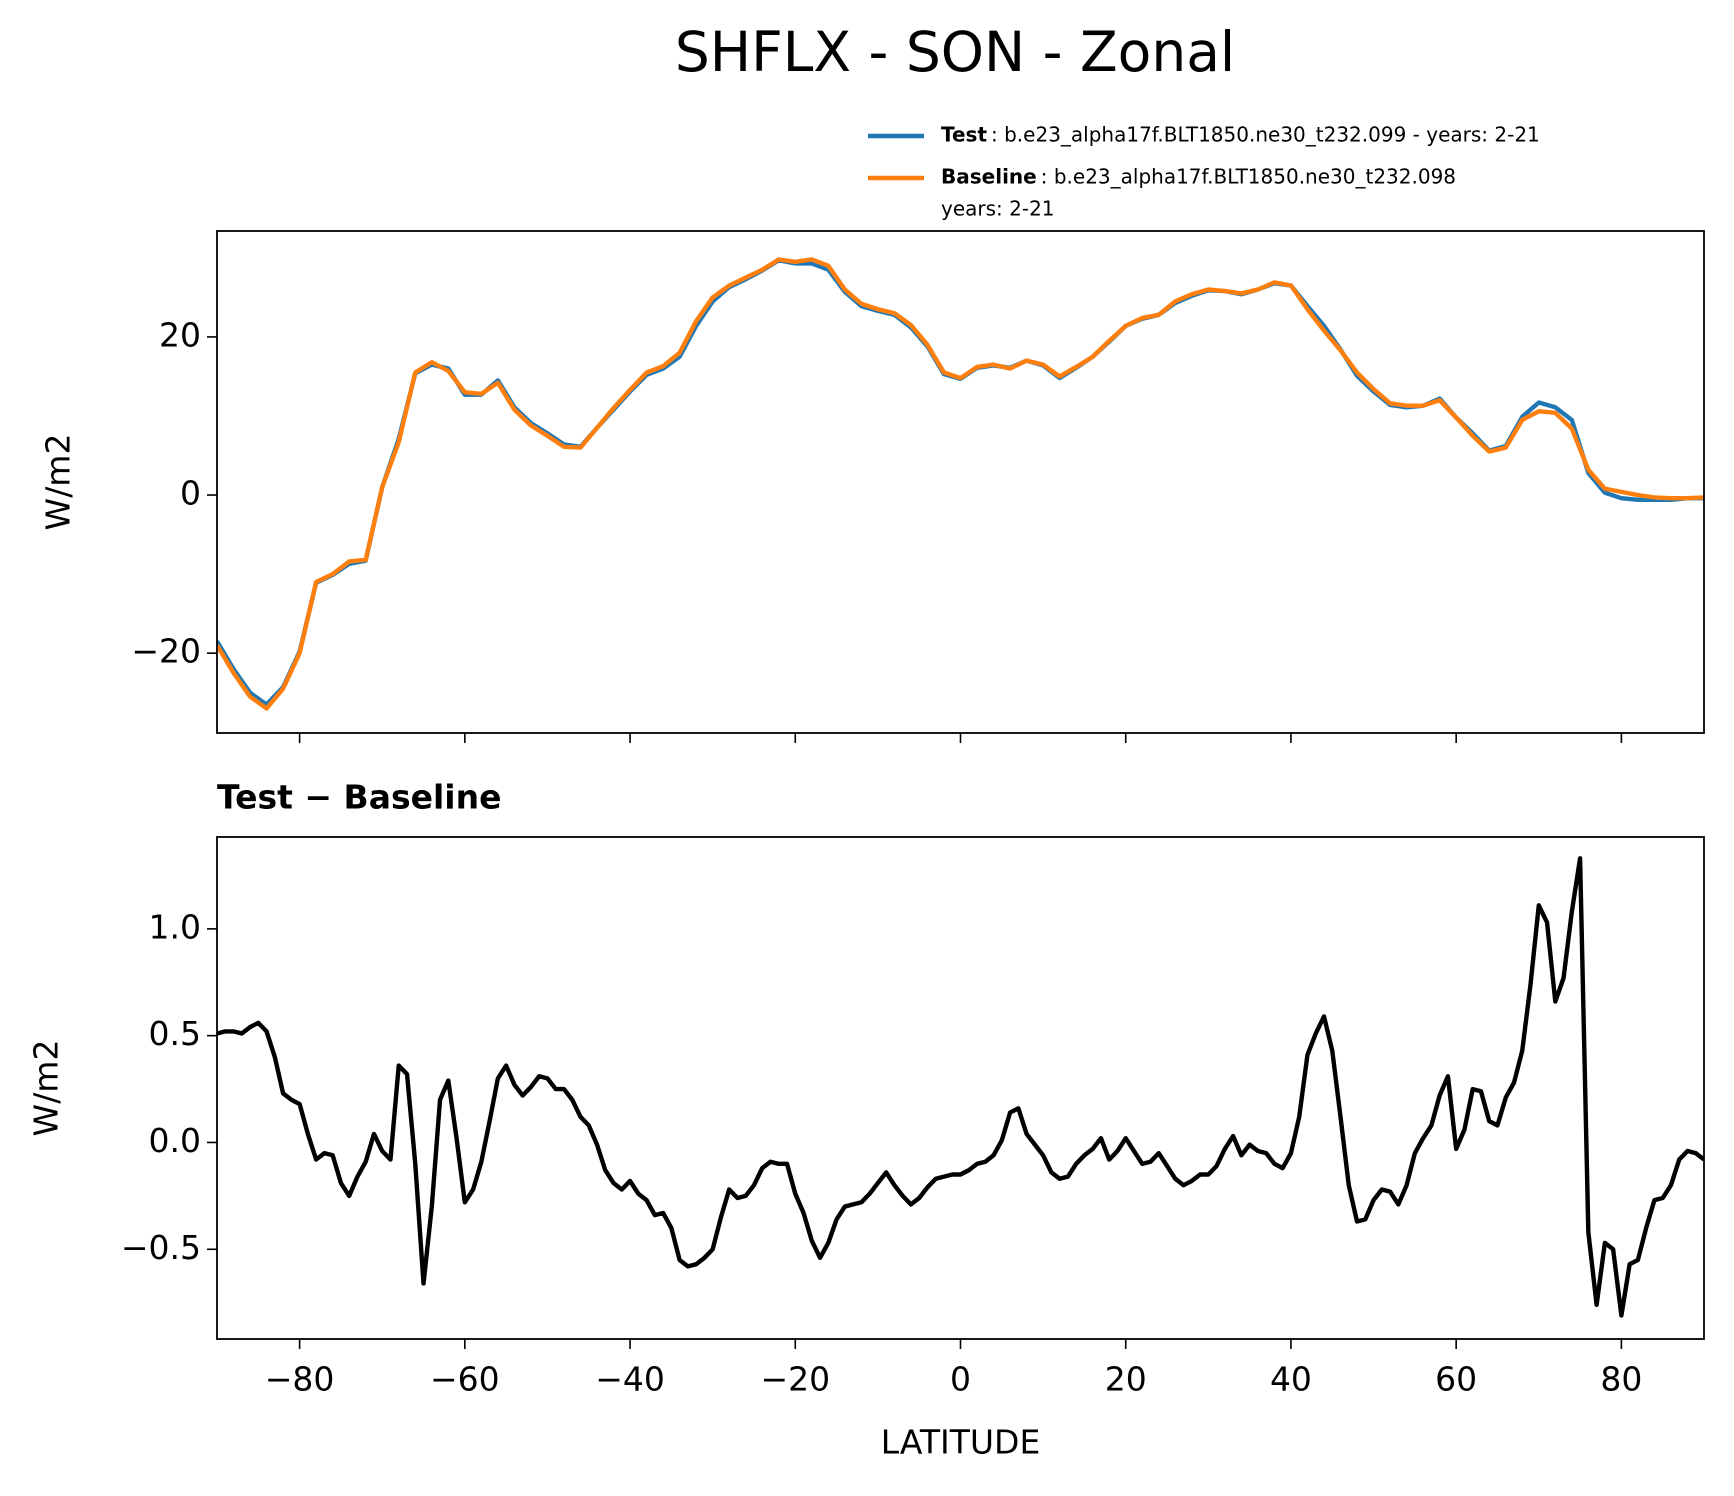 The height and width of the screenshot is (1496, 1734). What do you see at coordinates (175, 1033) in the screenshot?
I see `y-tick-label: 0.5` at bounding box center [175, 1033].